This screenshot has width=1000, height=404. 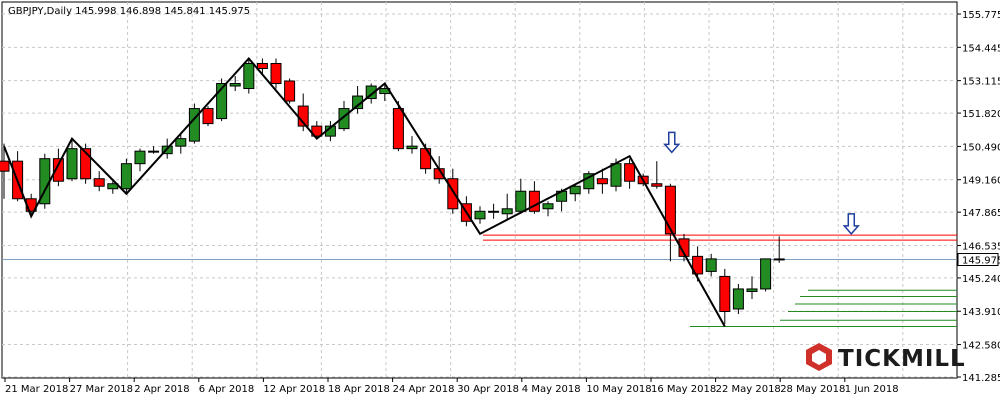 What do you see at coordinates (981, 261) in the screenshot?
I see `current-price-label: 145.975` at bounding box center [981, 261].